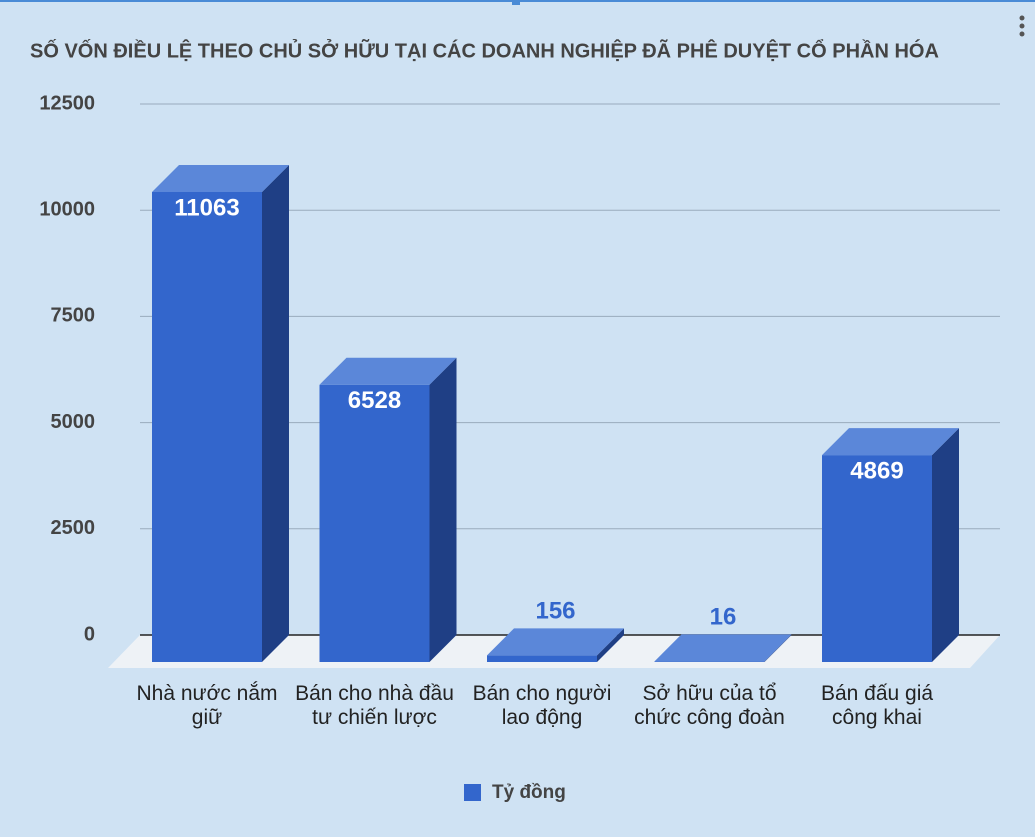 The width and height of the screenshot is (1035, 837). Describe the element at coordinates (73, 316) in the screenshot. I see `y-tick-label: 7500` at that location.